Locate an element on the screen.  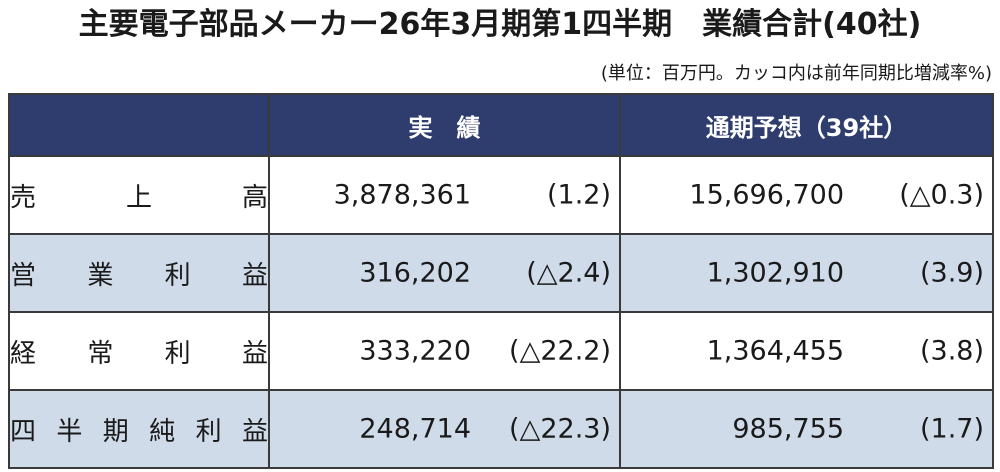
actual-value: 316,202 is located at coordinates (415, 273).